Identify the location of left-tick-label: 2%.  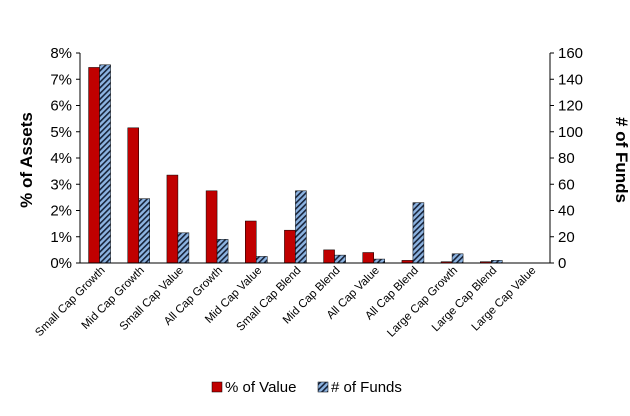
(61, 211).